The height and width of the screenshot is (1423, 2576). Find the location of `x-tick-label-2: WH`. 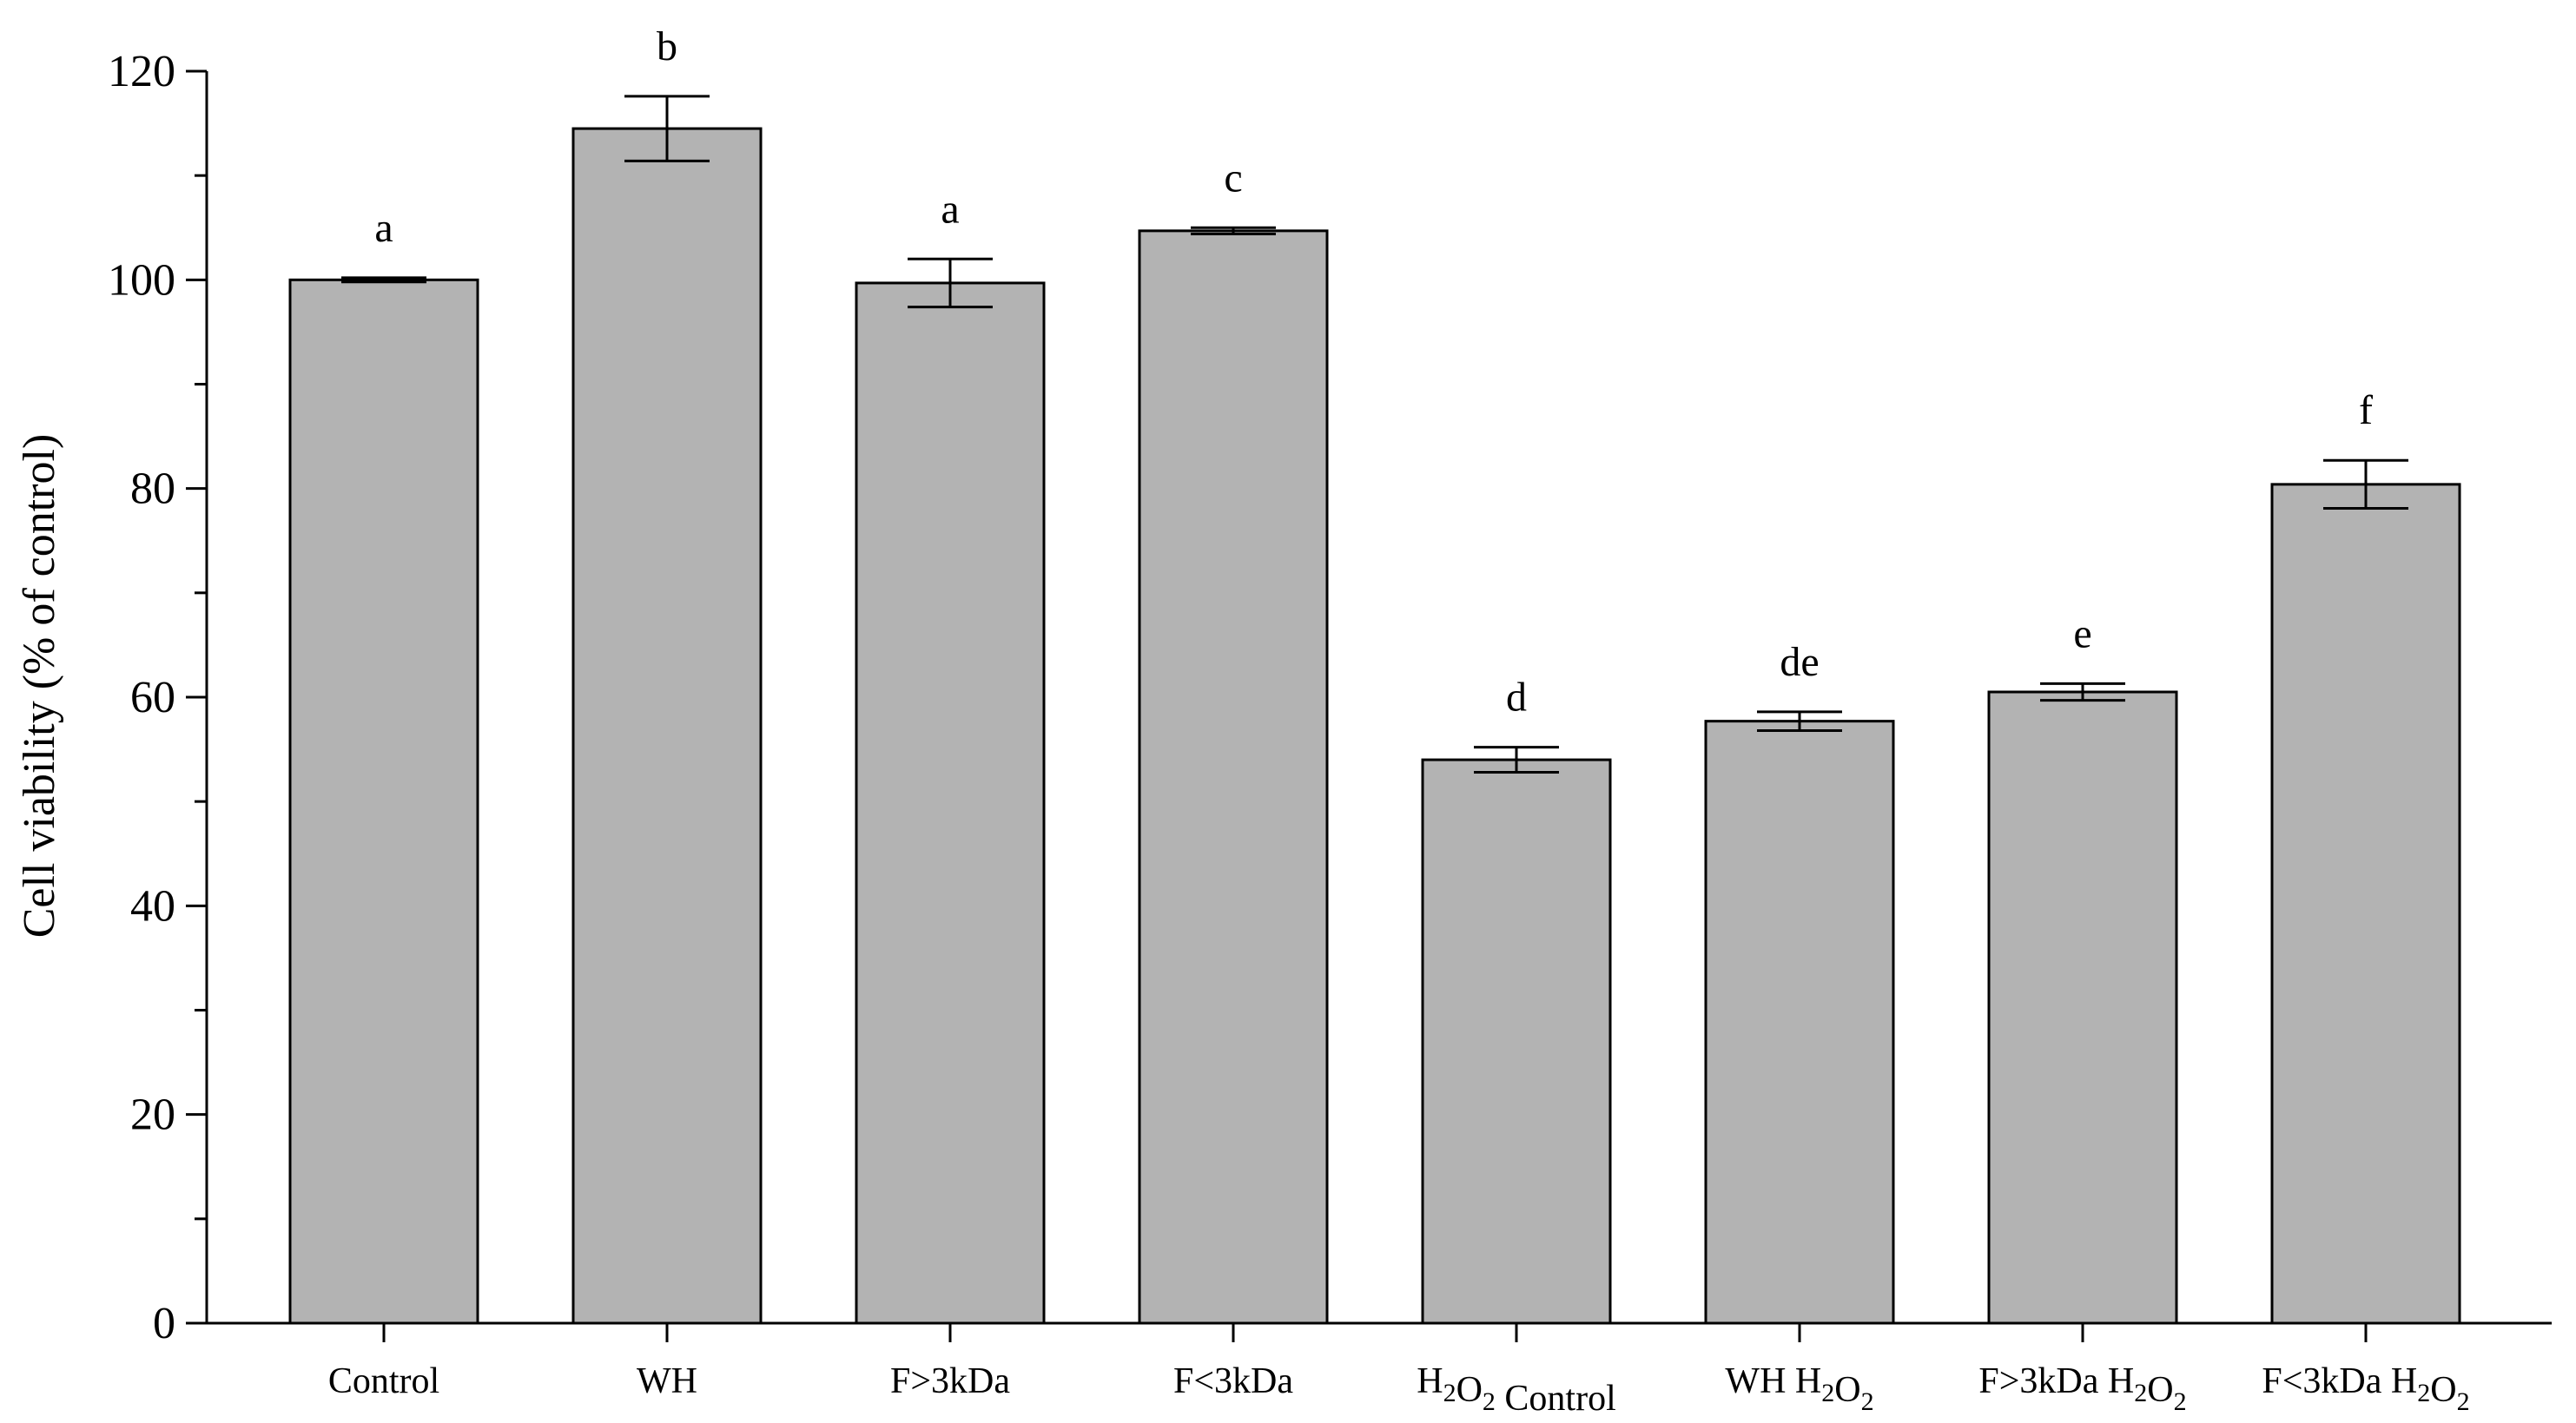

x-tick-label-2: WH is located at coordinates (667, 1381).